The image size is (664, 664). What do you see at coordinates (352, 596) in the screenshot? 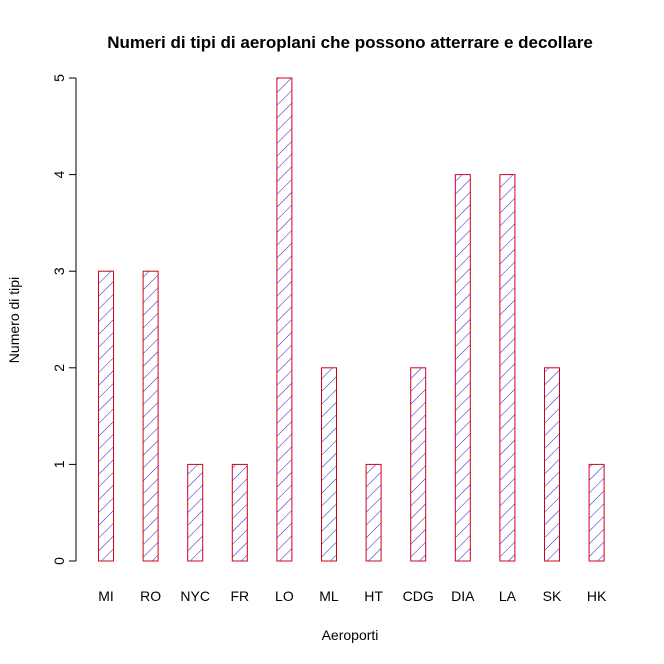
I see `x-tick-labels: MI RO NYC FR LO ML HT CDG DIA LA SK HK` at bounding box center [352, 596].